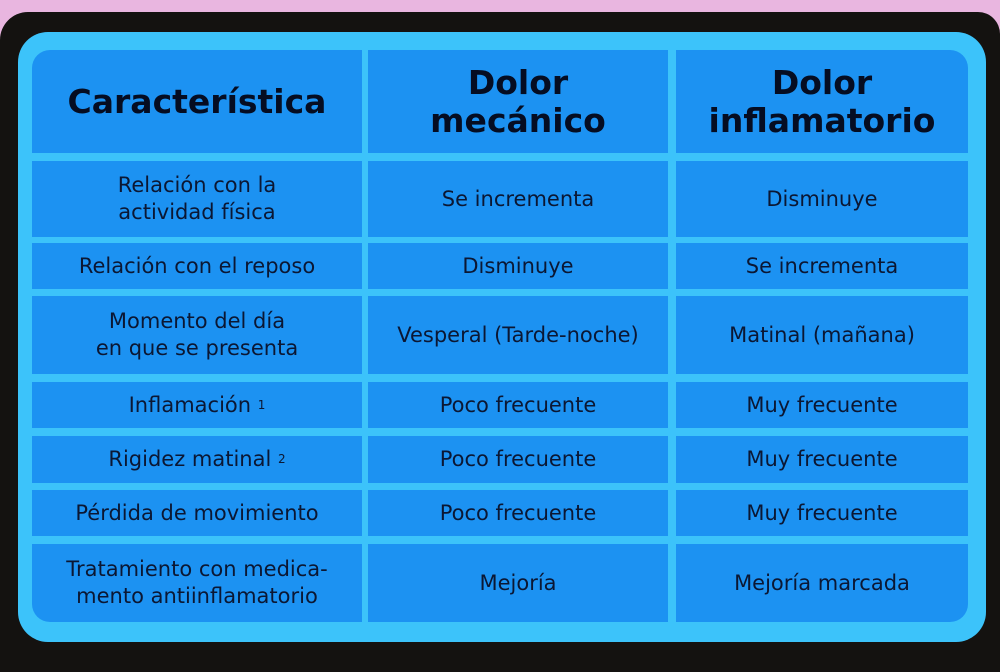 The height and width of the screenshot is (672, 1000). I want to click on feature-cell: Rigidez matinal 2, so click(197, 459).